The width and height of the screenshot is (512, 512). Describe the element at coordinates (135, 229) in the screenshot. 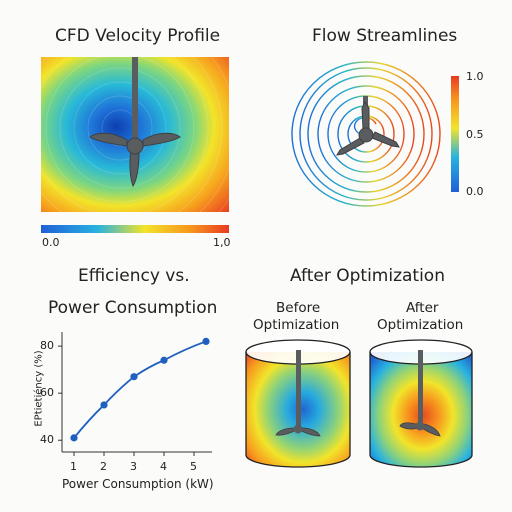

I see `cfd-colorbar` at that location.